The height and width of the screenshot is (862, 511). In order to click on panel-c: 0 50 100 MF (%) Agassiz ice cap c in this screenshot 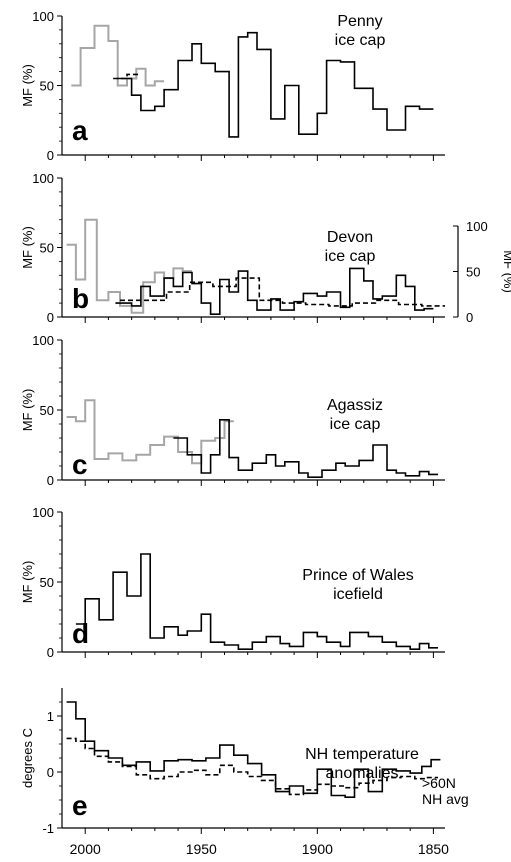, I will do `click(232, 410)`.